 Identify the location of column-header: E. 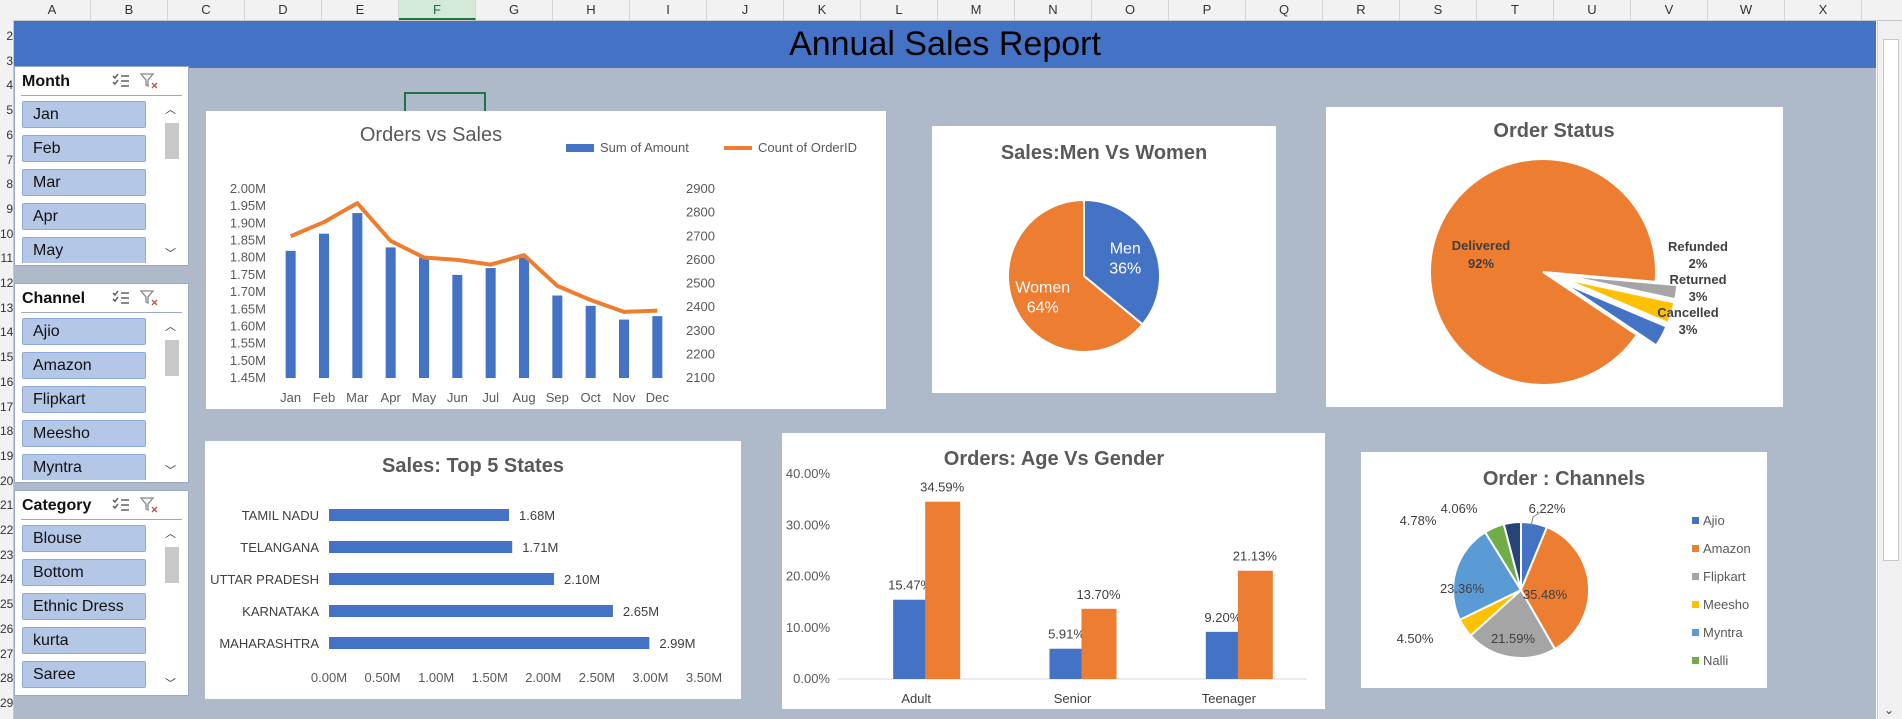
(360, 10).